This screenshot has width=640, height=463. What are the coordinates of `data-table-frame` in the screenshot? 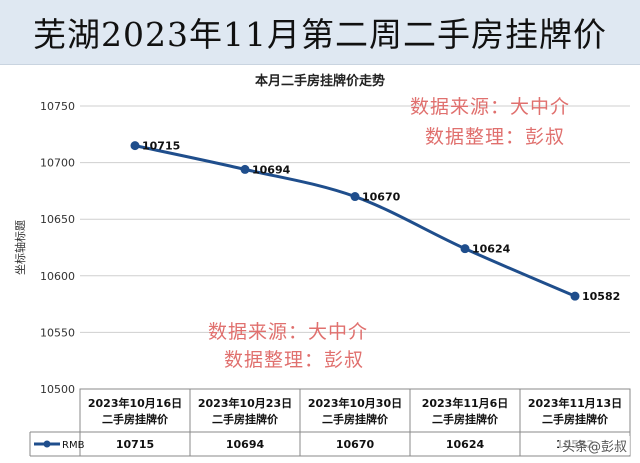 It's located at (355, 422).